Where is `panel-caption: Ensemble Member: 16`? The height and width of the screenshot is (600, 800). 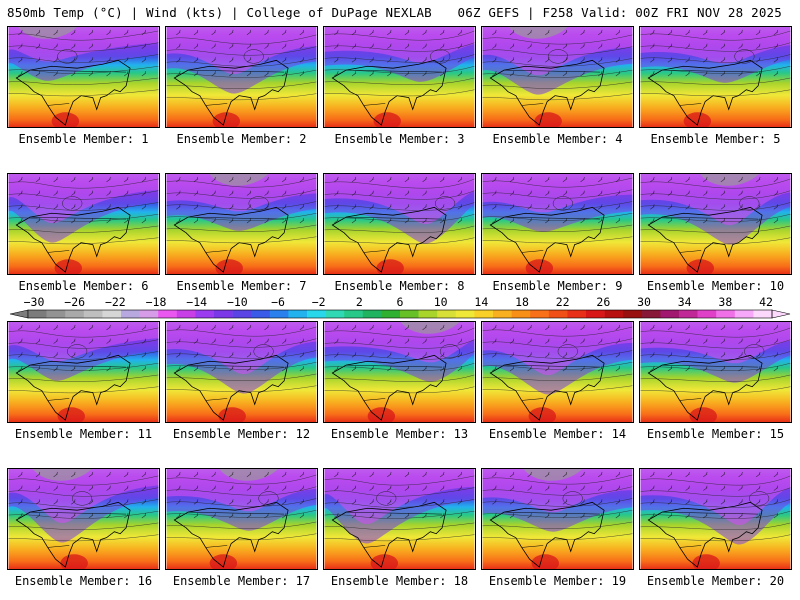 panel-caption: Ensemble Member: 16 is located at coordinates (83, 581).